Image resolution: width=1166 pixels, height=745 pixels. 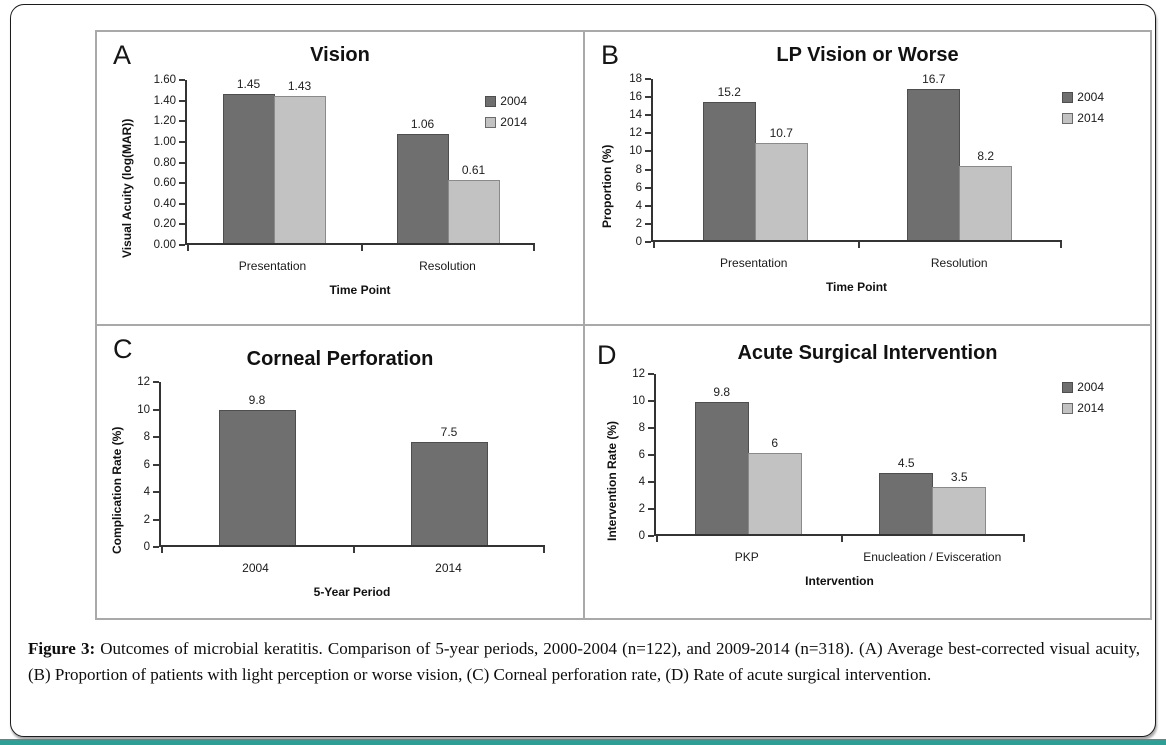 What do you see at coordinates (775, 443) in the screenshot?
I see `bar-value-label: 6` at bounding box center [775, 443].